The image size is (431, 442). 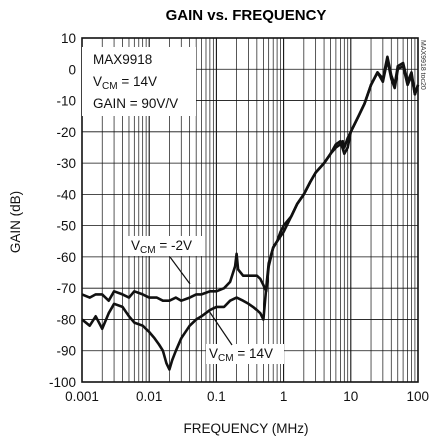 What do you see at coordinates (417, 396) in the screenshot?
I see `x-tick-label: 100` at bounding box center [417, 396].